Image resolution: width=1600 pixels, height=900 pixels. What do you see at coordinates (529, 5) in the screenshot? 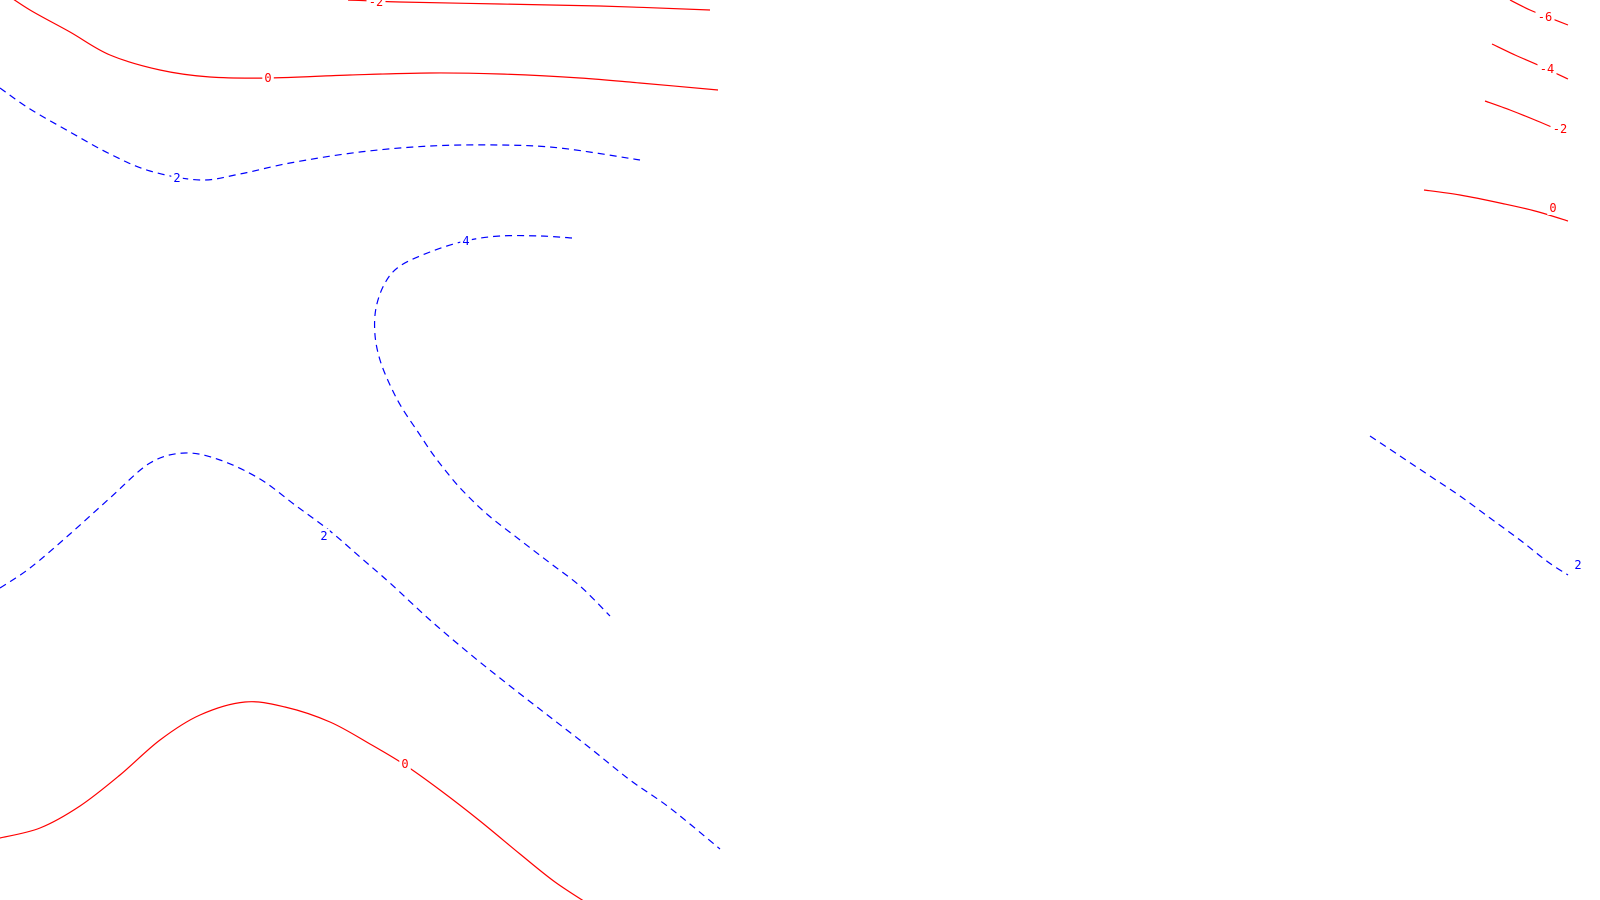
I see `contour-line-level--2-1` at bounding box center [529, 5].